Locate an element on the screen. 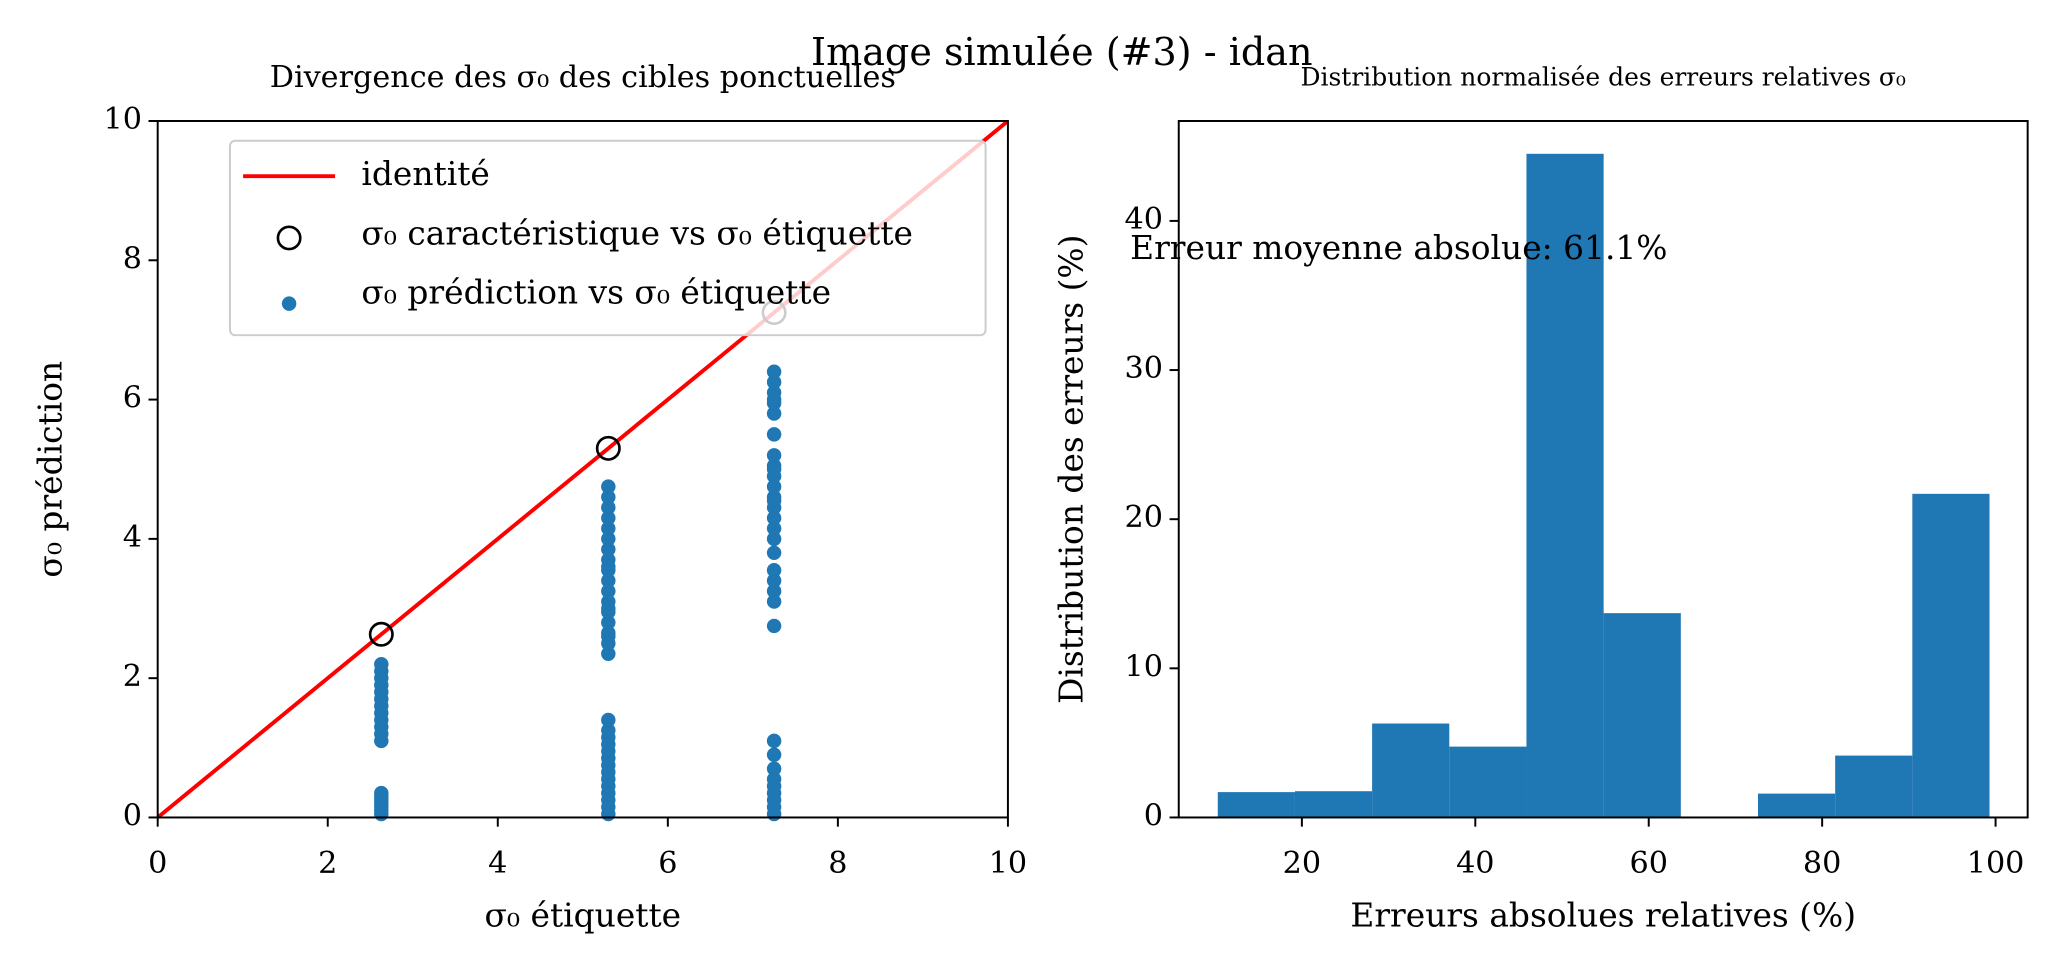  legend-box is located at coordinates (607, 238).